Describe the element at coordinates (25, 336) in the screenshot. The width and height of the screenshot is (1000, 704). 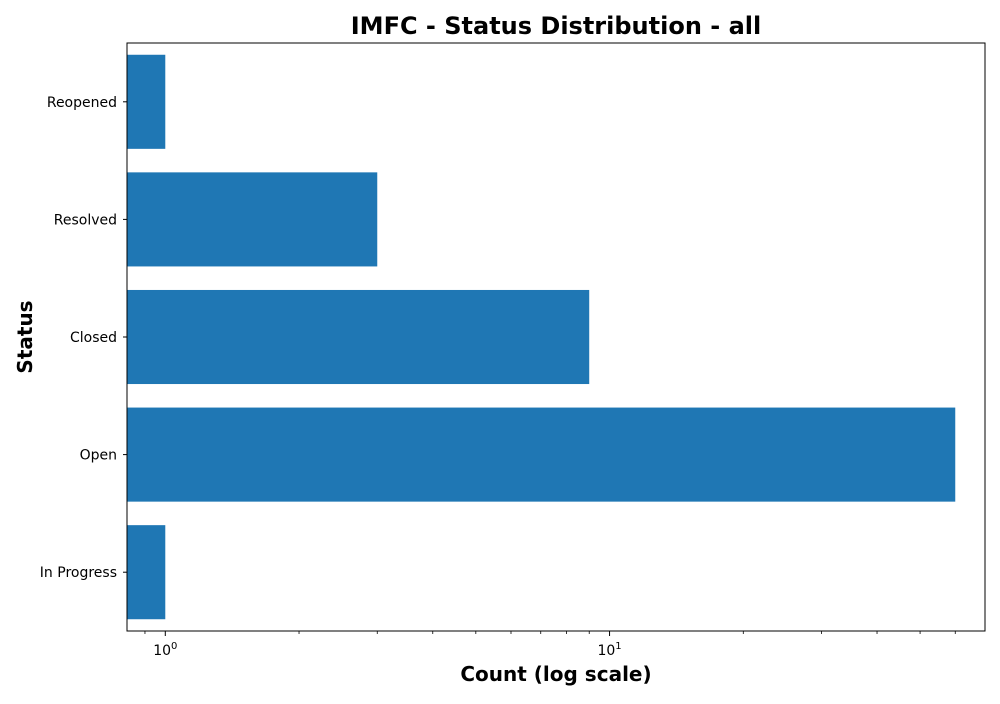
I see `y-axis-label: Status` at that location.